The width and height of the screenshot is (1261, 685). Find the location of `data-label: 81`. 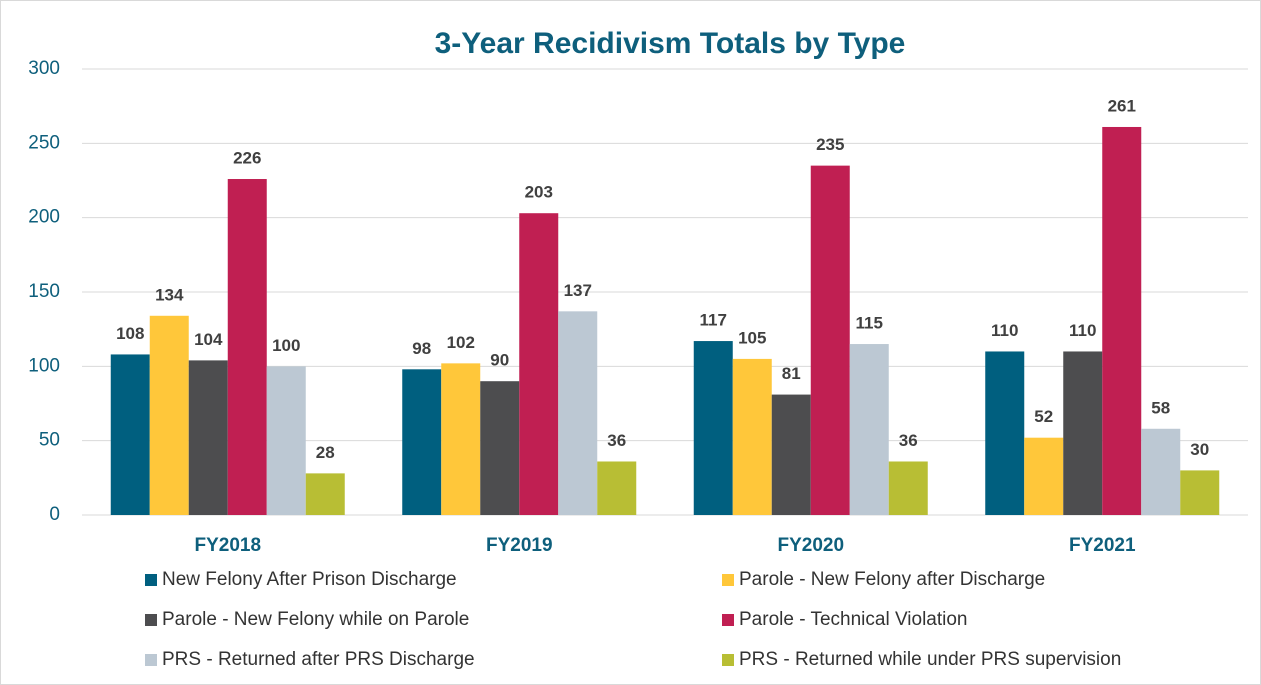

data-label: 81 is located at coordinates (791, 373).